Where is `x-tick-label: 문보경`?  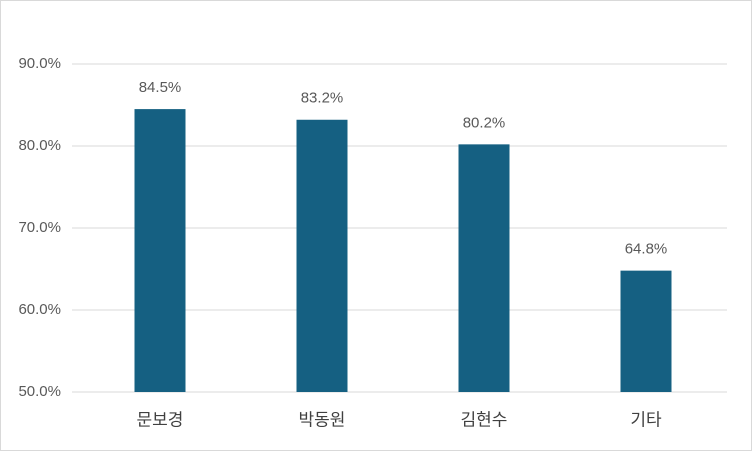 x-tick-label: 문보경 is located at coordinates (160, 419).